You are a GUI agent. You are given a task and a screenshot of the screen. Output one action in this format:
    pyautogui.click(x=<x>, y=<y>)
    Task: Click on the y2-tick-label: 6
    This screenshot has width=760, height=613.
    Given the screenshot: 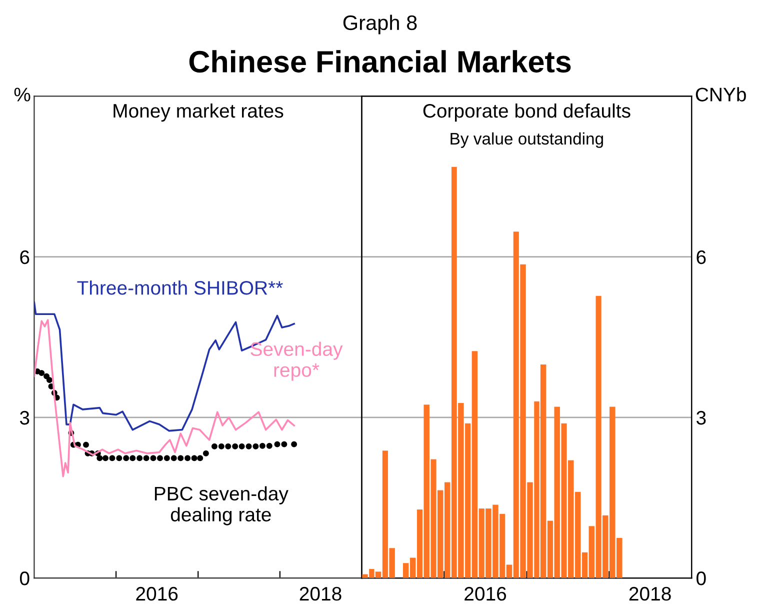 What is the action you would take?
    pyautogui.click(x=701, y=257)
    